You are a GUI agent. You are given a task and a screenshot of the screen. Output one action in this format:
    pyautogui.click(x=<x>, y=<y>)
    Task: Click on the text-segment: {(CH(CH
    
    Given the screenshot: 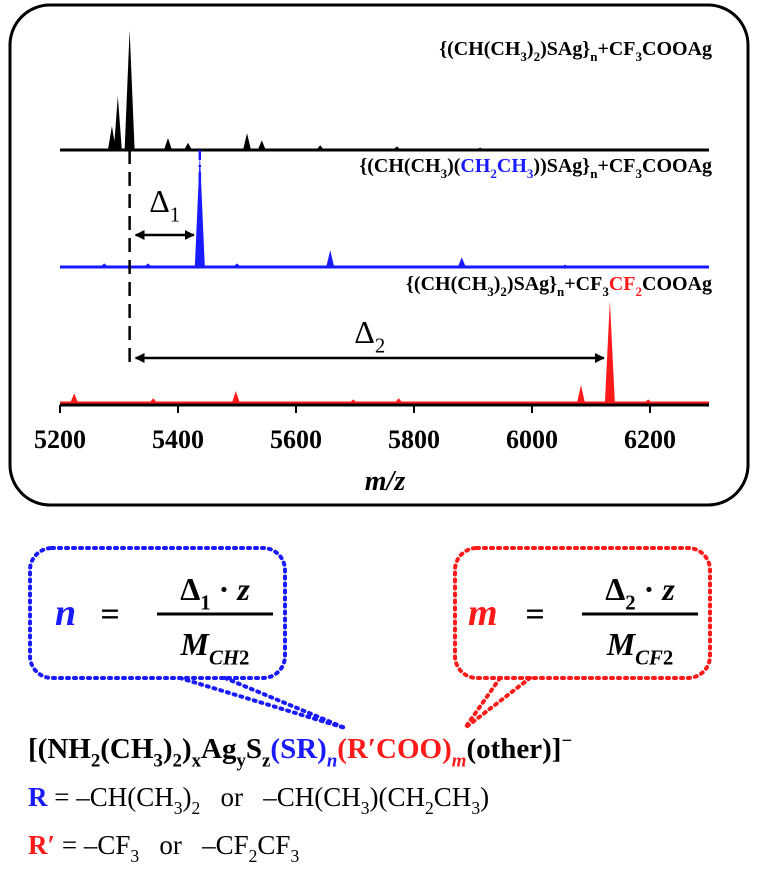 What is the action you would take?
    pyautogui.click(x=480, y=49)
    